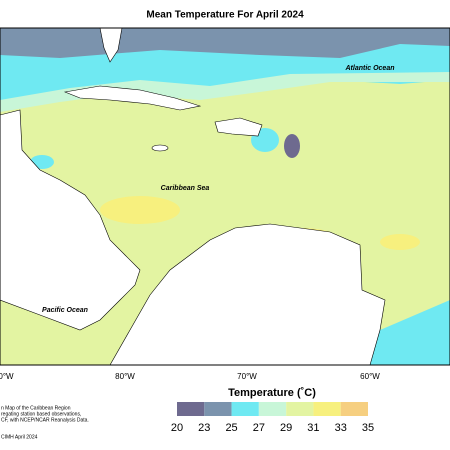 This screenshot has height=450, width=450. What do you see at coordinates (45, 420) in the screenshot?
I see `note: CF, with NCEP/NCAR Reanalysis Data.` at bounding box center [45, 420].